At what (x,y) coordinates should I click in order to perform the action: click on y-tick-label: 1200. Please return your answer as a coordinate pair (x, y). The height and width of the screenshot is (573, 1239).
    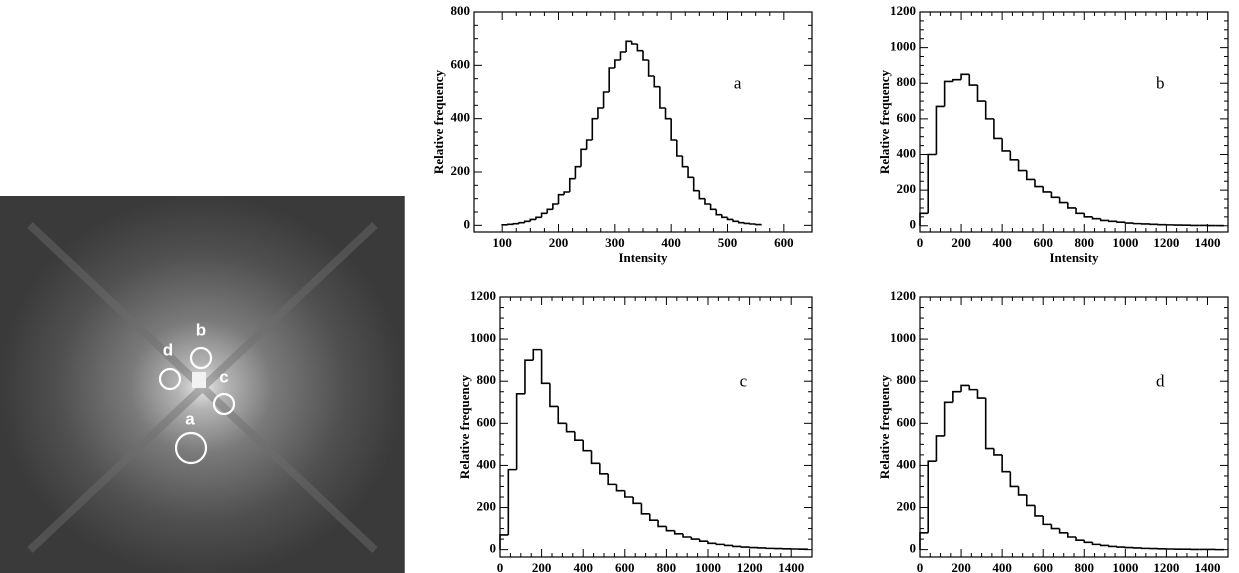
    Looking at the image, I should click on (903, 10).